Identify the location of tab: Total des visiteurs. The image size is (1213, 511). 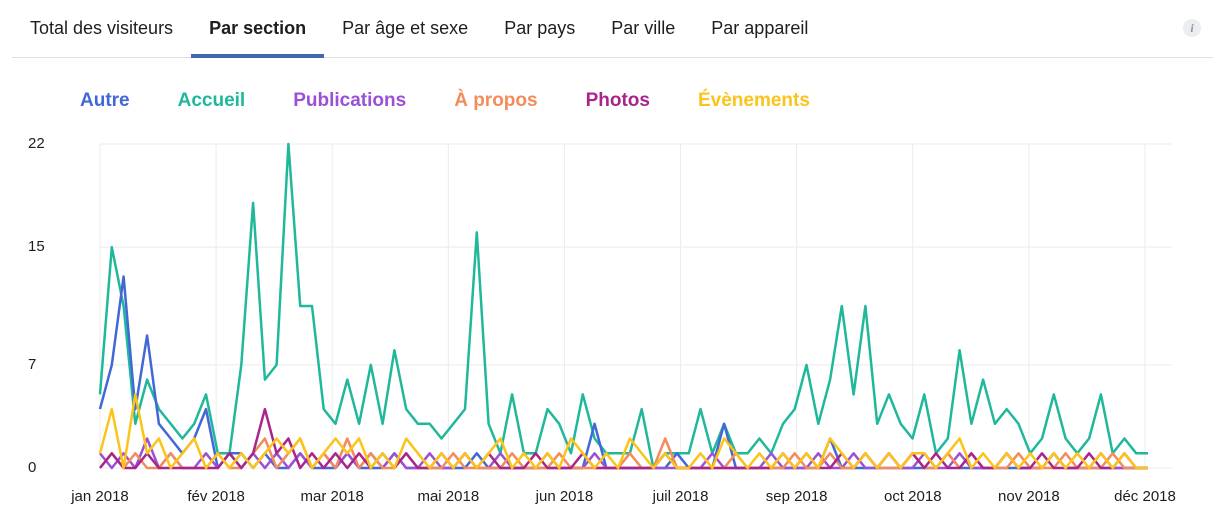
(102, 28).